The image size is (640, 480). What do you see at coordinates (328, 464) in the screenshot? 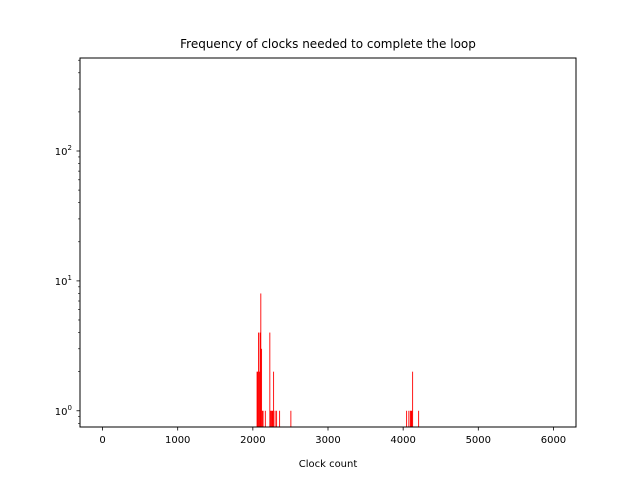
I see `x-axis-label: Clock count` at bounding box center [328, 464].